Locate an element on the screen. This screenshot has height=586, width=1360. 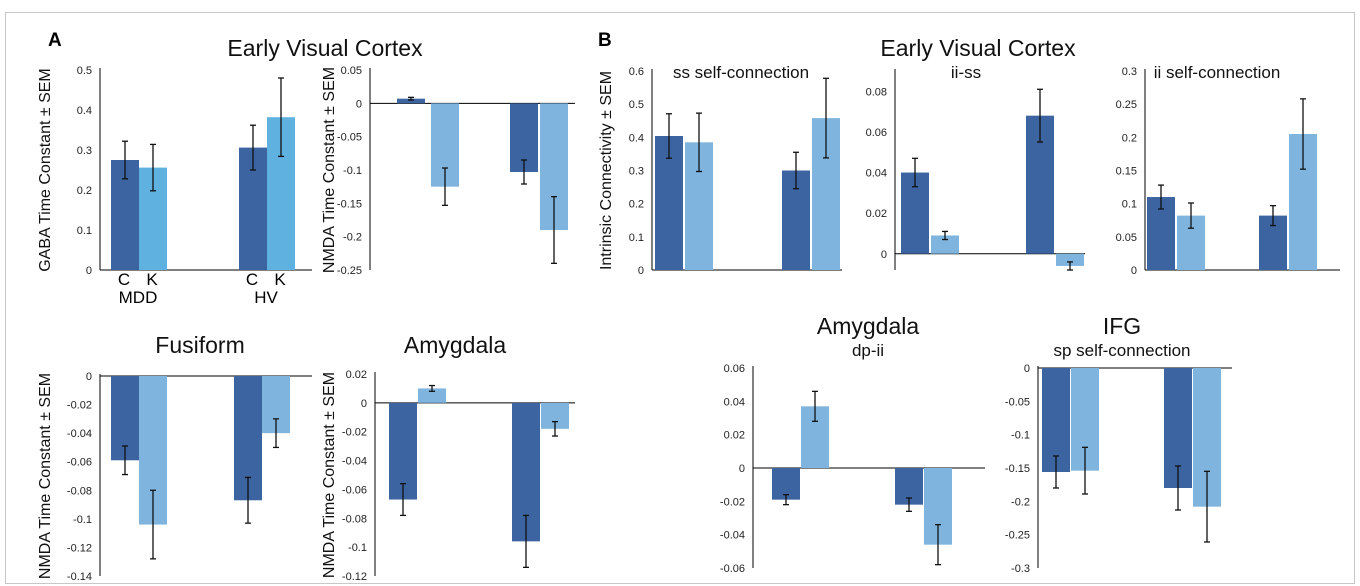
dp_ii-tick-label: 0.04 is located at coordinates (734, 402).